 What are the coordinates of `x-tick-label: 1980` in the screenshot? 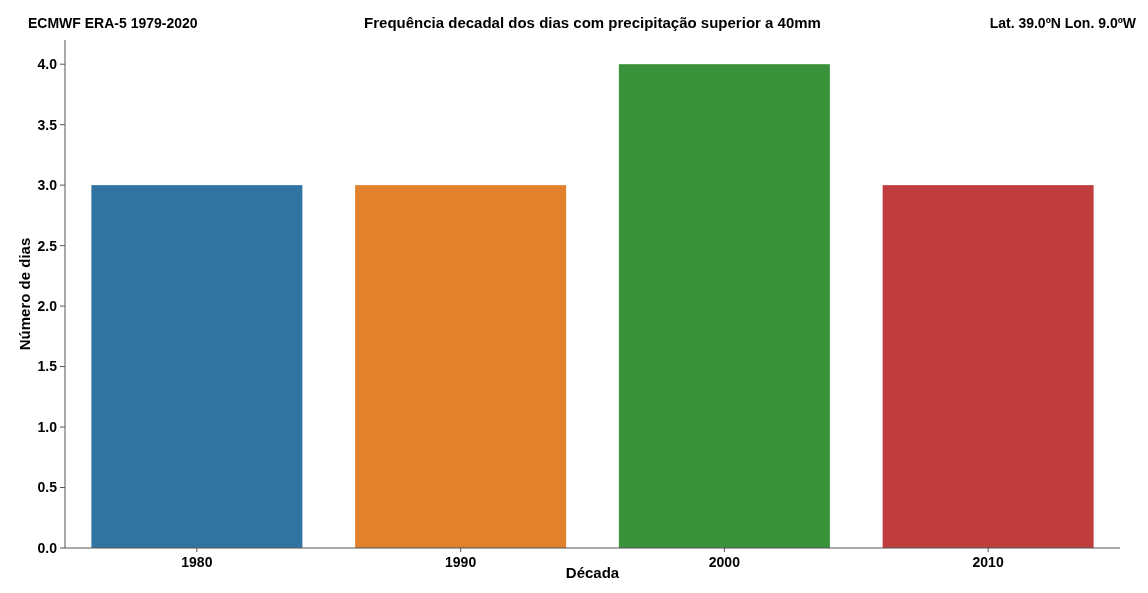 It's located at (197, 562).